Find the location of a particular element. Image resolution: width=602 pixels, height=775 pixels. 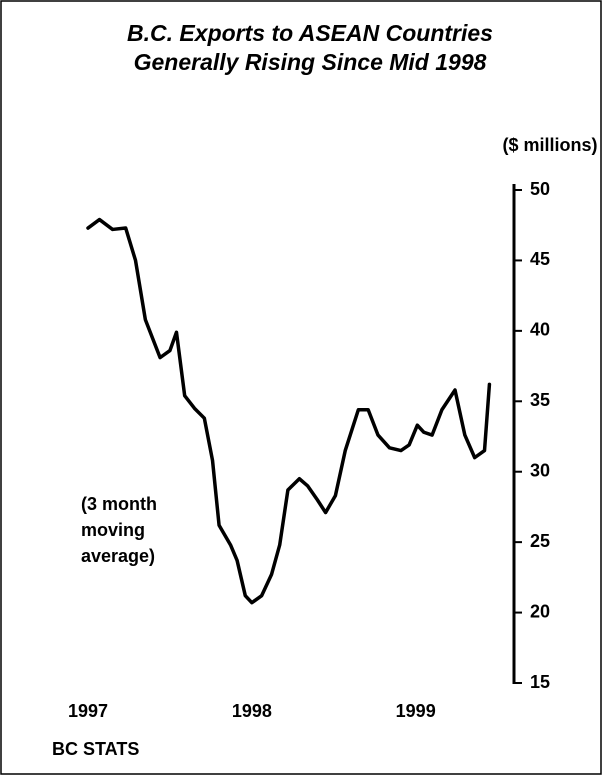

y-tick-label: 30 is located at coordinates (540, 470).